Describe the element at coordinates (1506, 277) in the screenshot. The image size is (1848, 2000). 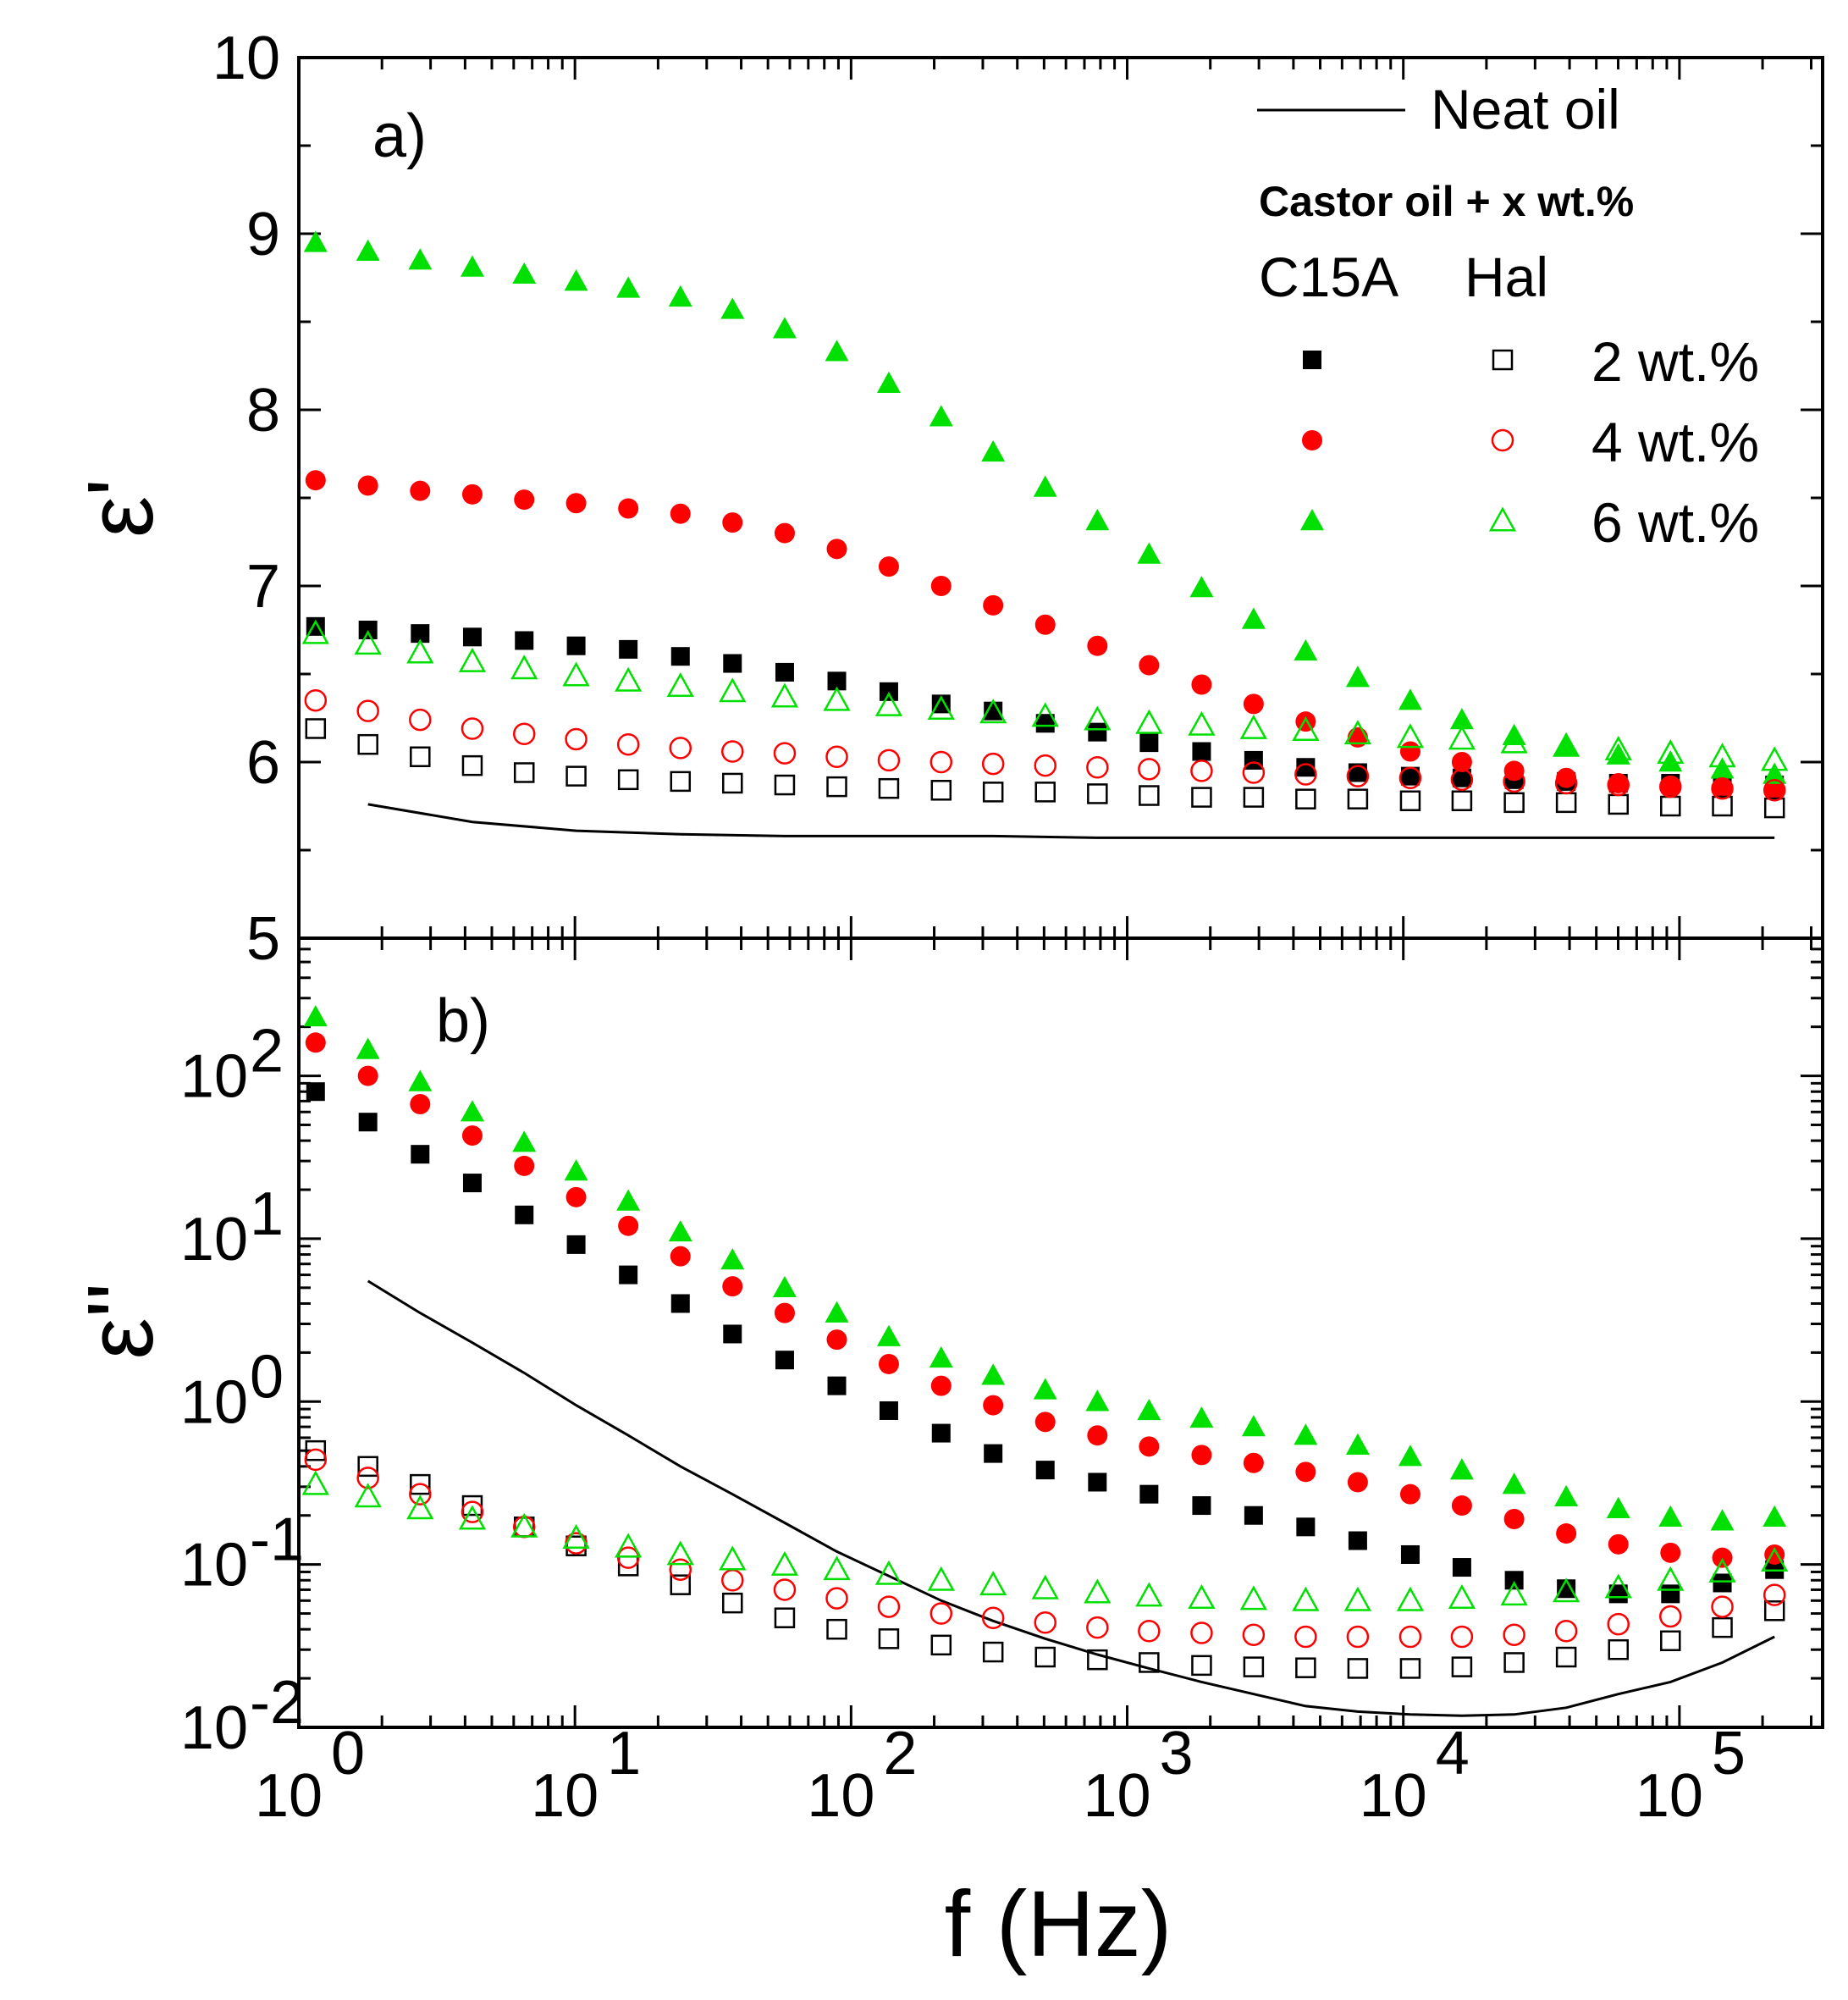
I see `legend-col-hal: Hal` at that location.